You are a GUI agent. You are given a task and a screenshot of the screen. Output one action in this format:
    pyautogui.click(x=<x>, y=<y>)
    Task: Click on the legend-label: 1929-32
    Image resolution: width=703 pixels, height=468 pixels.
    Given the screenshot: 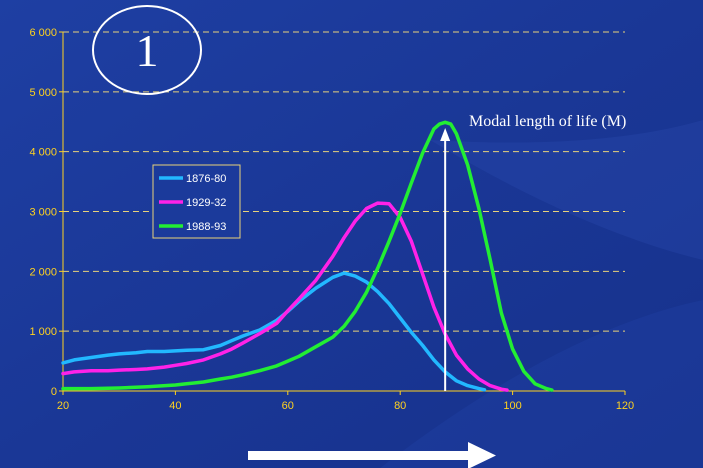 What is the action you would take?
    pyautogui.click(x=206, y=203)
    